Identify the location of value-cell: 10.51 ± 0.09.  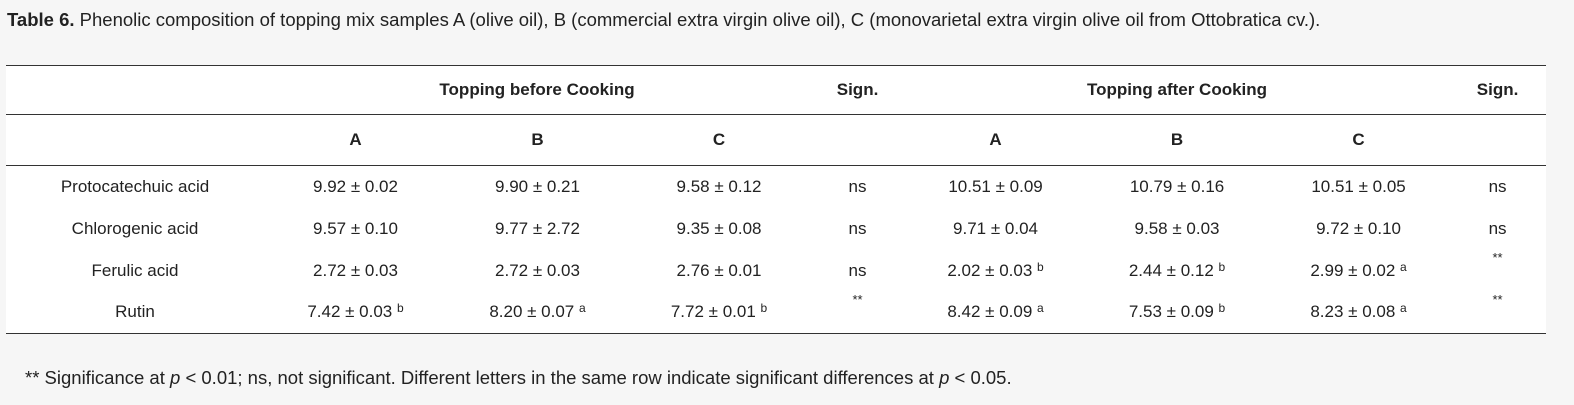
(995, 187).